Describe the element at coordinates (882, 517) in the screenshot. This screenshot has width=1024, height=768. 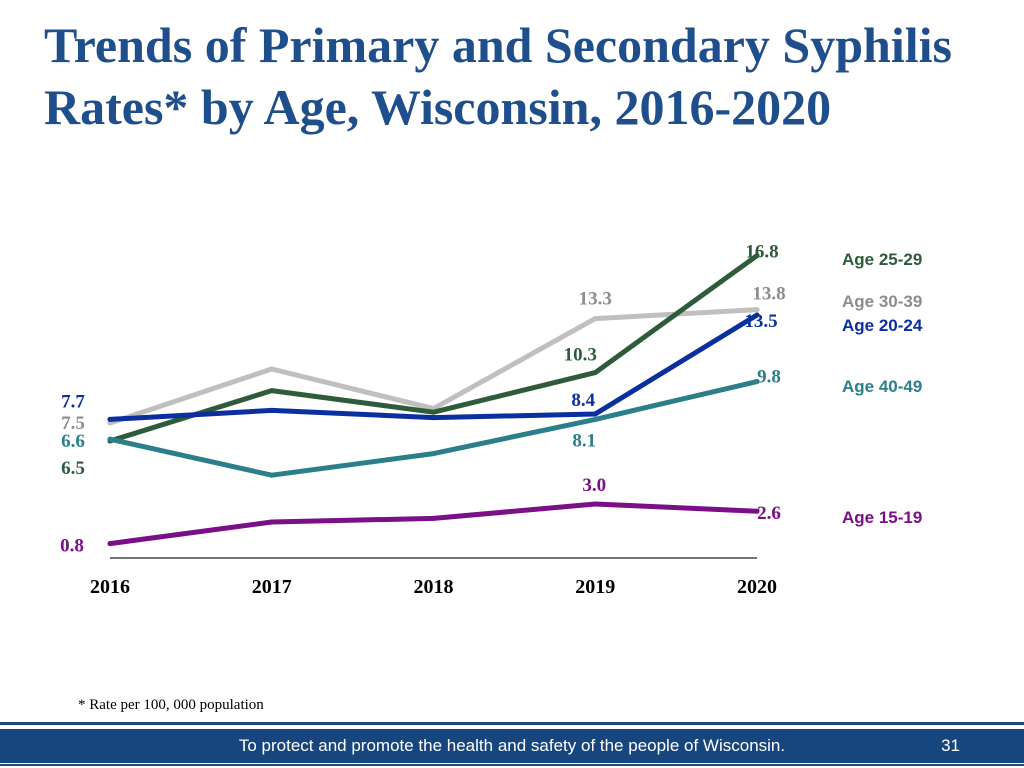
I see `legend-entry-age-15-19: Age 15-19` at that location.